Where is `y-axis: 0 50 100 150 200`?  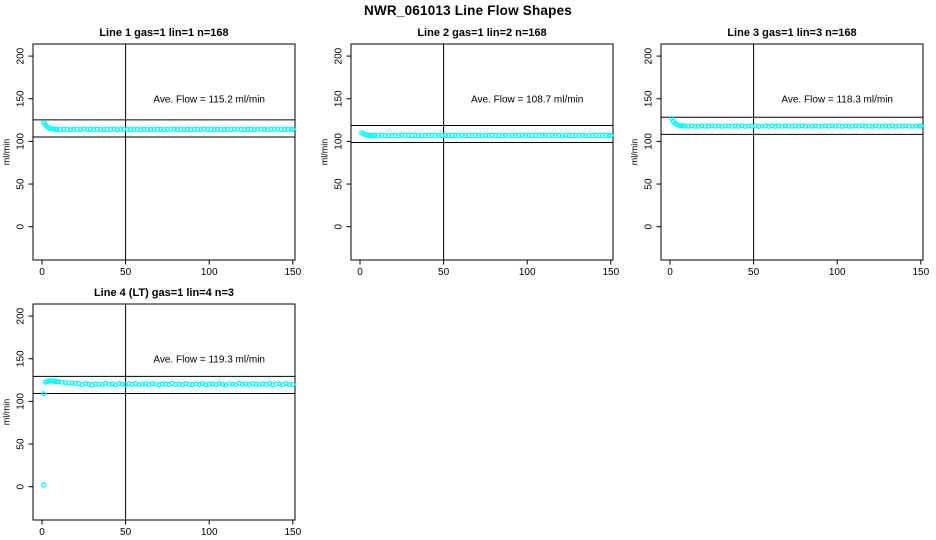 y-axis: 0 50 100 150 200 is located at coordinates (342, 138).